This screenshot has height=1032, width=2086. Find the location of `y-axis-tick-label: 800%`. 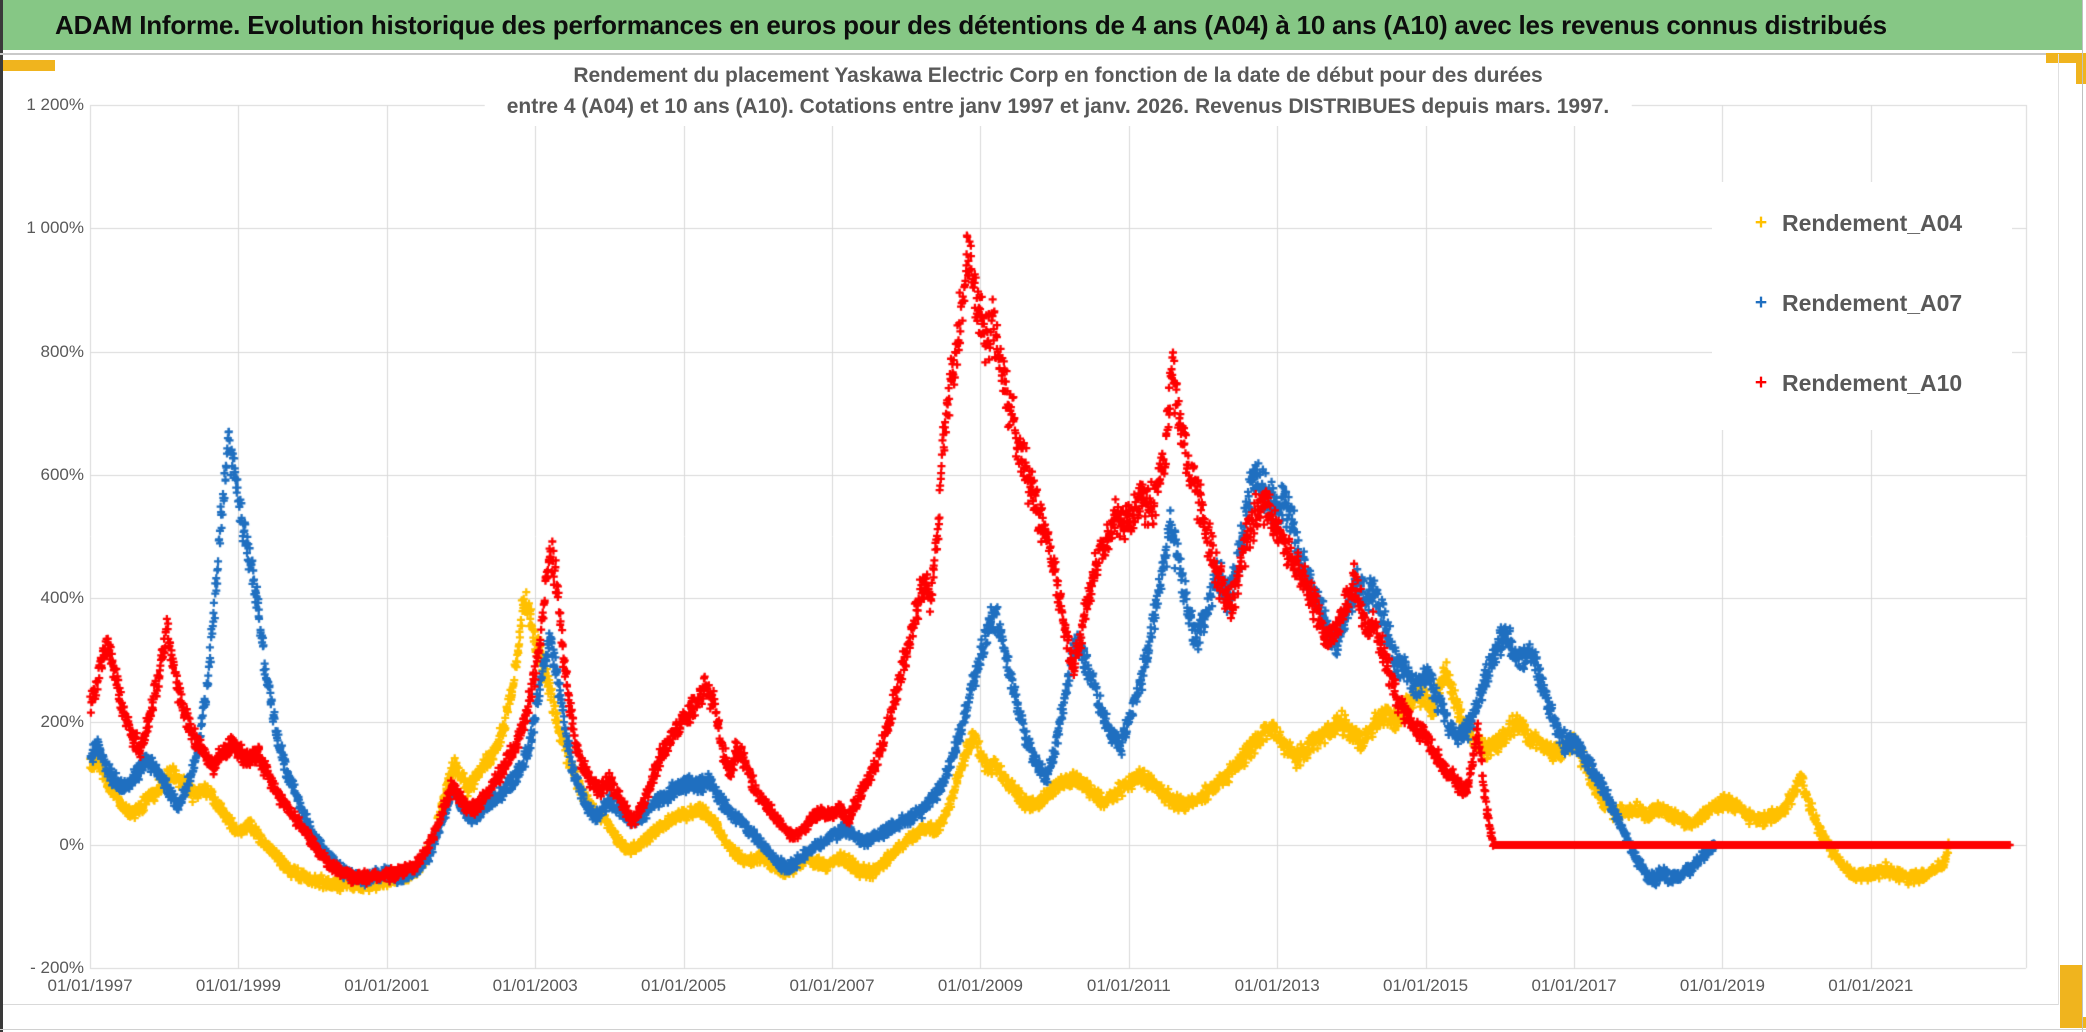

y-axis-tick-label: 800% is located at coordinates (62, 351).